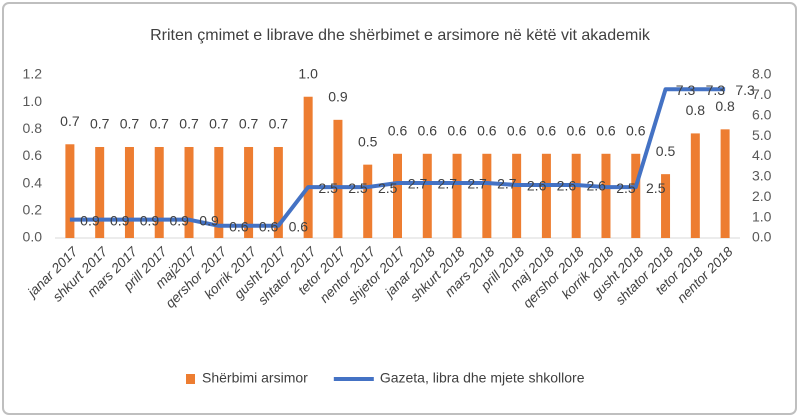 The height and width of the screenshot is (418, 800). What do you see at coordinates (762, 176) in the screenshot?
I see `y2-tick-label: 3.0` at bounding box center [762, 176].